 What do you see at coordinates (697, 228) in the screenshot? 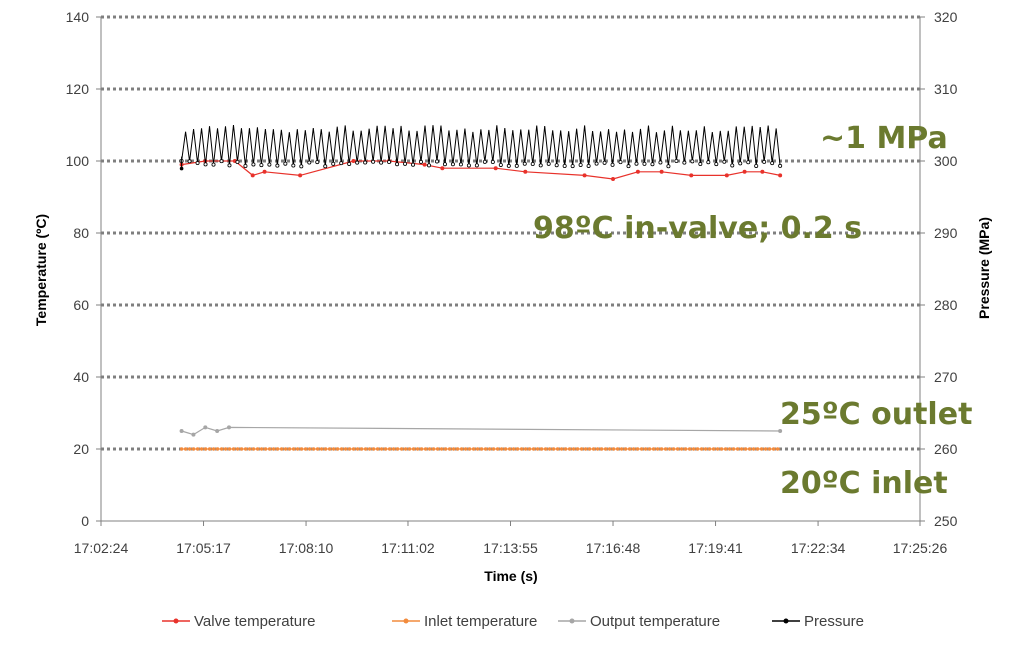
I see `annotation-valve: 98ºC in-valve; 0.2 s` at bounding box center [697, 228].